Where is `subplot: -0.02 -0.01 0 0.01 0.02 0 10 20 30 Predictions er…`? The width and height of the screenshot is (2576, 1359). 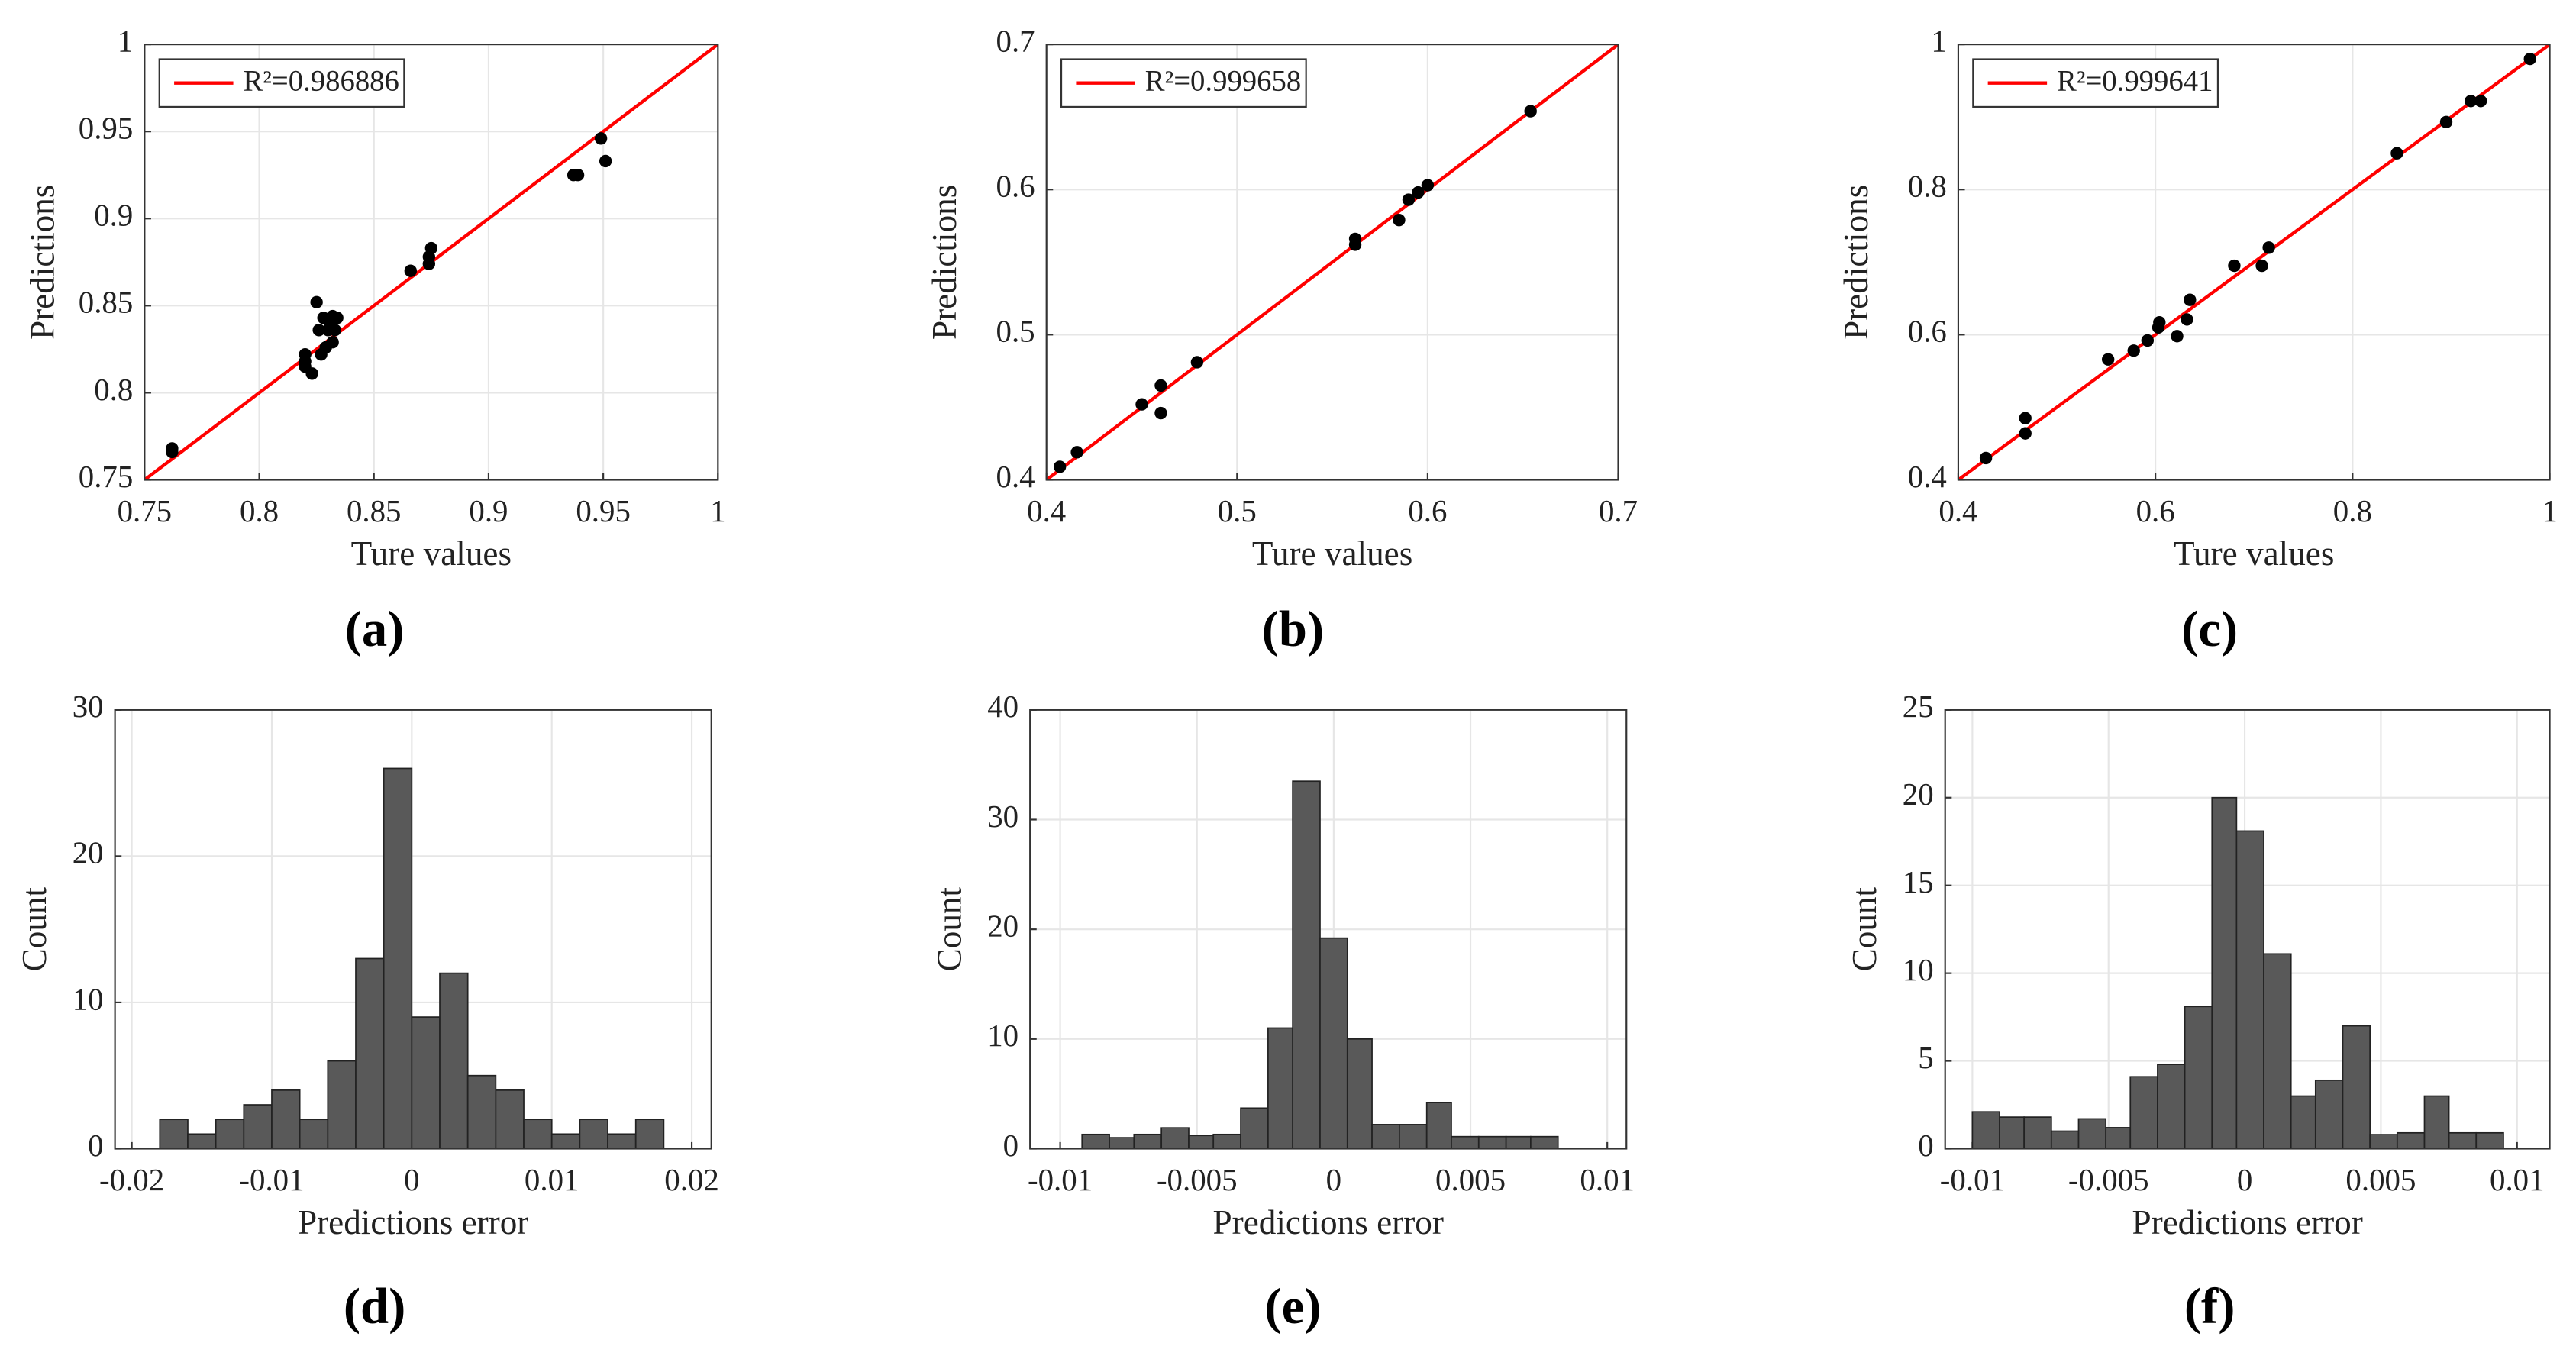
subplot: -0.02 -0.01 0 0.01 0.02 0 10 20 30 Predictions er… is located at coordinates (367, 1012).